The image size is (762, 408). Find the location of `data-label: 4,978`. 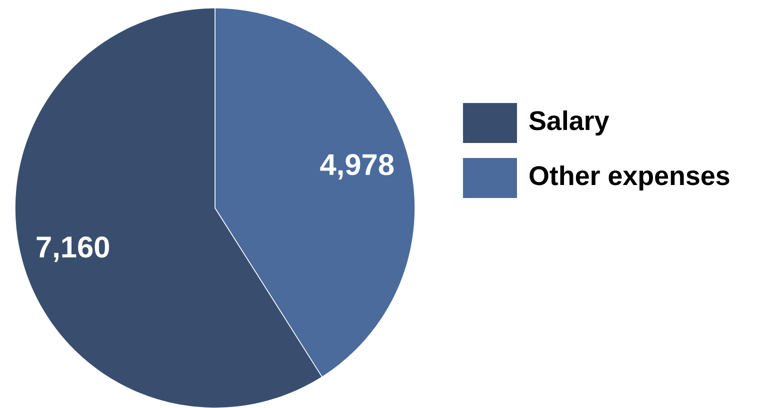

data-label: 4,978 is located at coordinates (357, 167).